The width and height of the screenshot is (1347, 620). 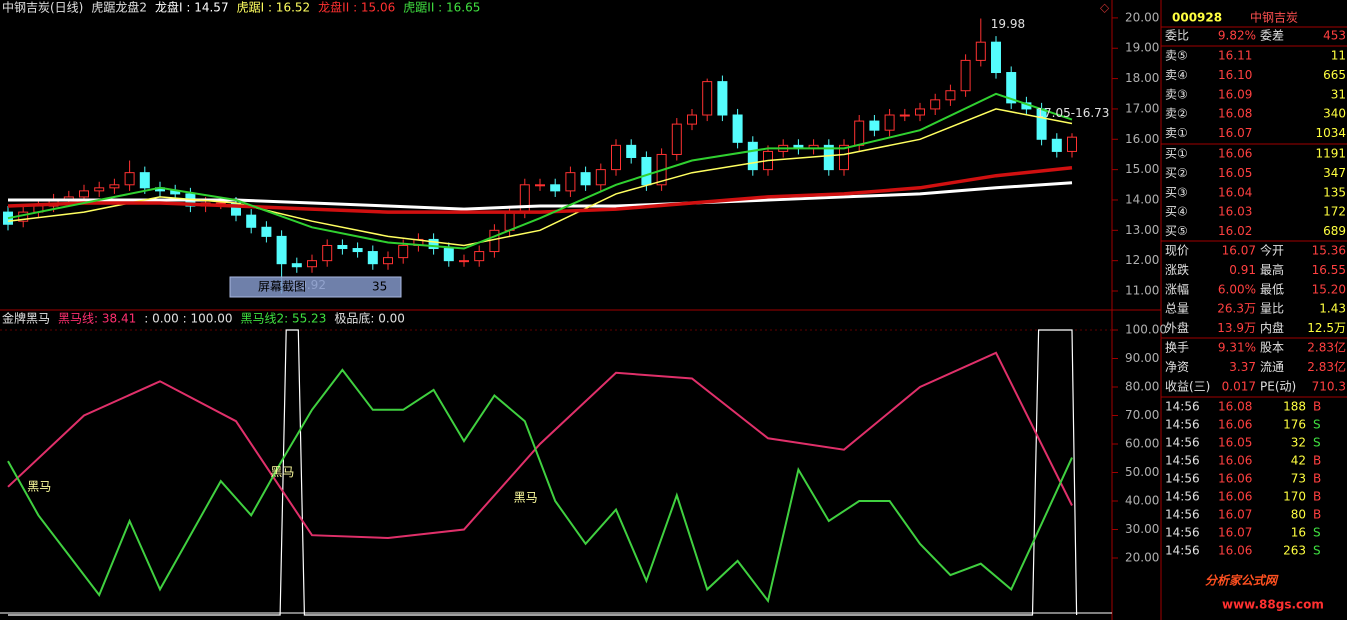 I want to click on y-tick-label: 80.00, so click(x=1142, y=387).